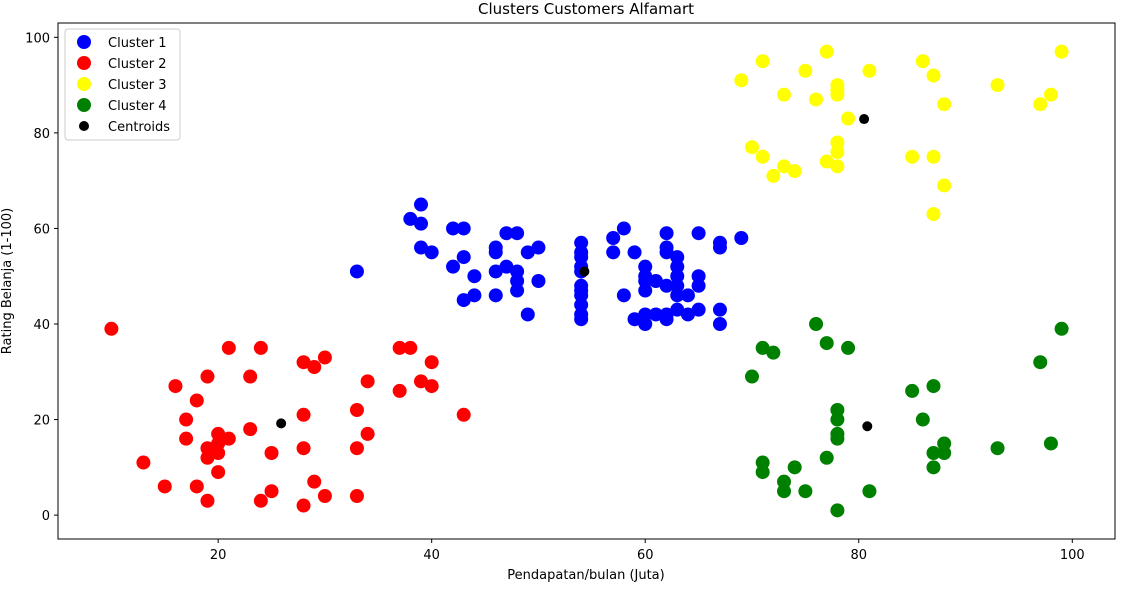 This screenshot has width=1131, height=593. Describe the element at coordinates (137, 64) in the screenshot. I see `legend-label: Cluster 2` at that location.